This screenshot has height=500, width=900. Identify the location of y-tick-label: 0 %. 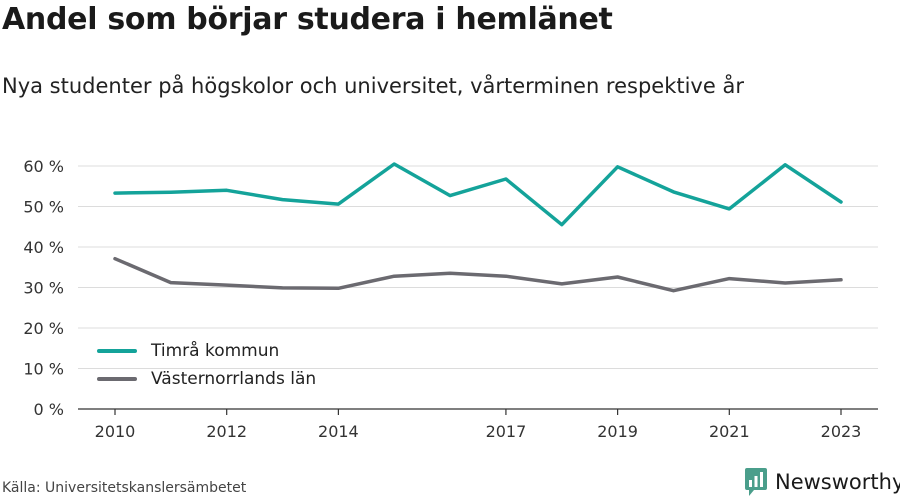
(49, 409).